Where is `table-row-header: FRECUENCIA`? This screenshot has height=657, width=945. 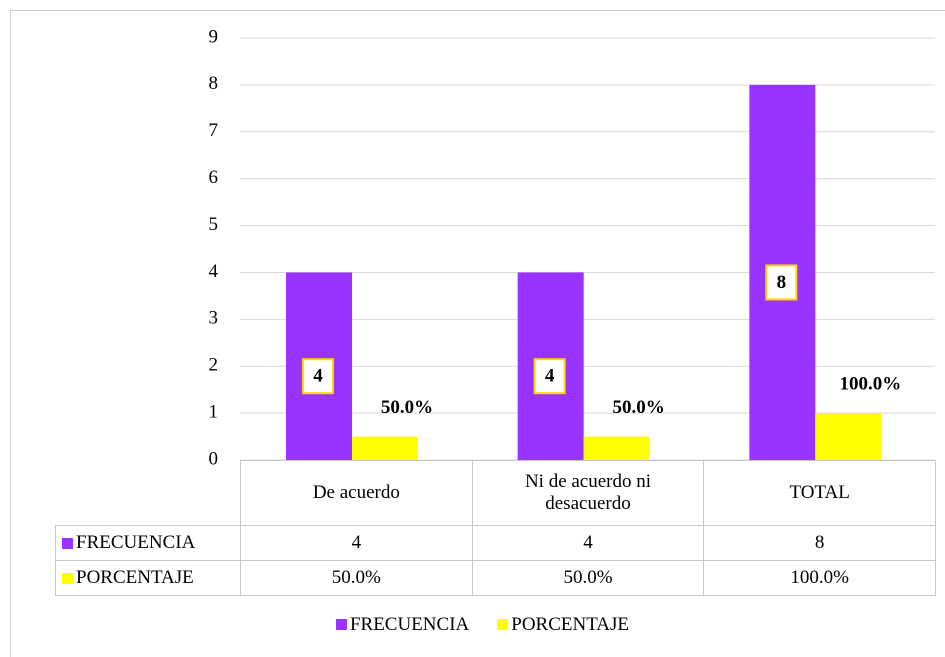
table-row-header: FRECUENCIA is located at coordinates (148, 543).